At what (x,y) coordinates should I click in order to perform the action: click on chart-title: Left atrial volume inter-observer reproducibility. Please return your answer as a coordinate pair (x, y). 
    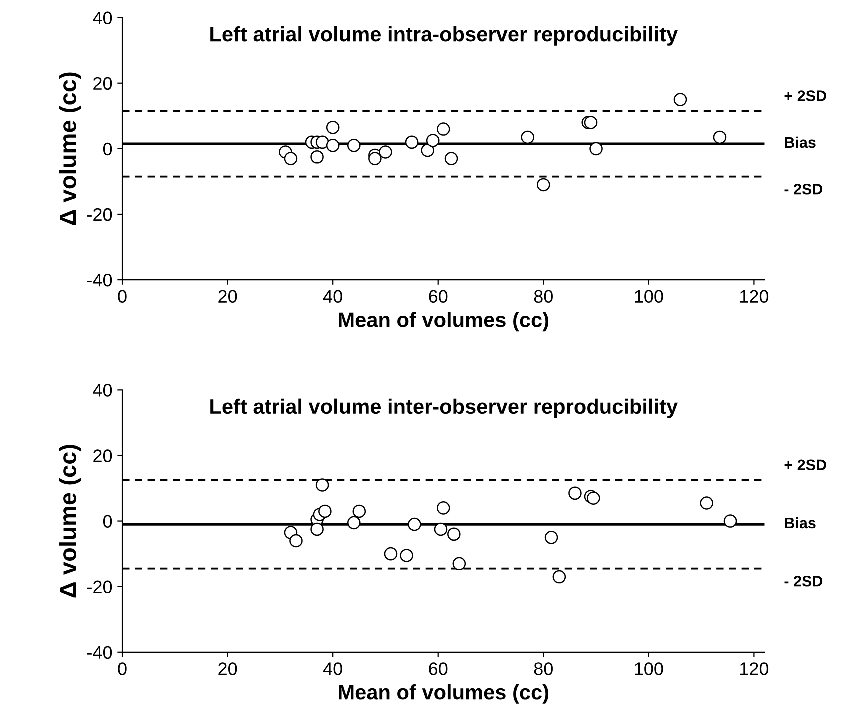
    Looking at the image, I should click on (444, 408).